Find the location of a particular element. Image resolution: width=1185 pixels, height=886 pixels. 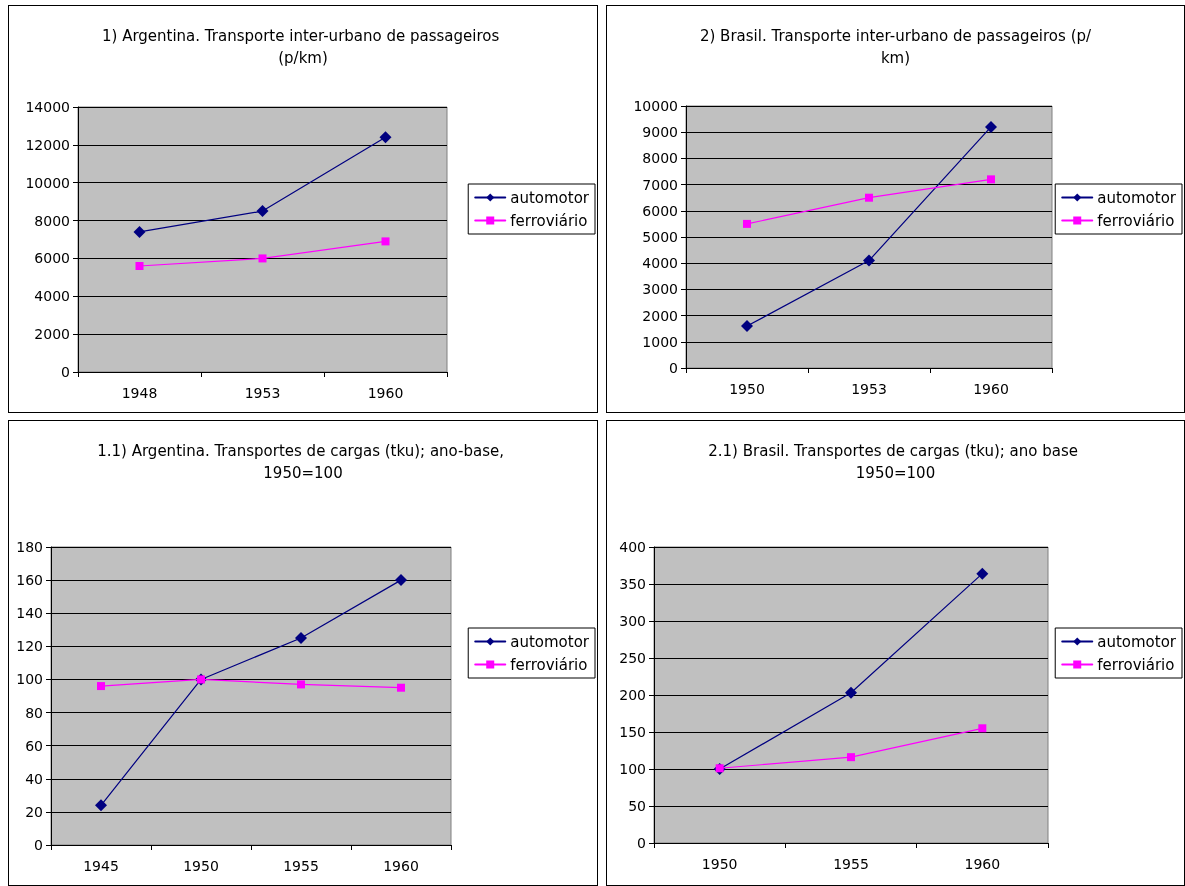

y-tick-label: 1000 is located at coordinates (660, 341).